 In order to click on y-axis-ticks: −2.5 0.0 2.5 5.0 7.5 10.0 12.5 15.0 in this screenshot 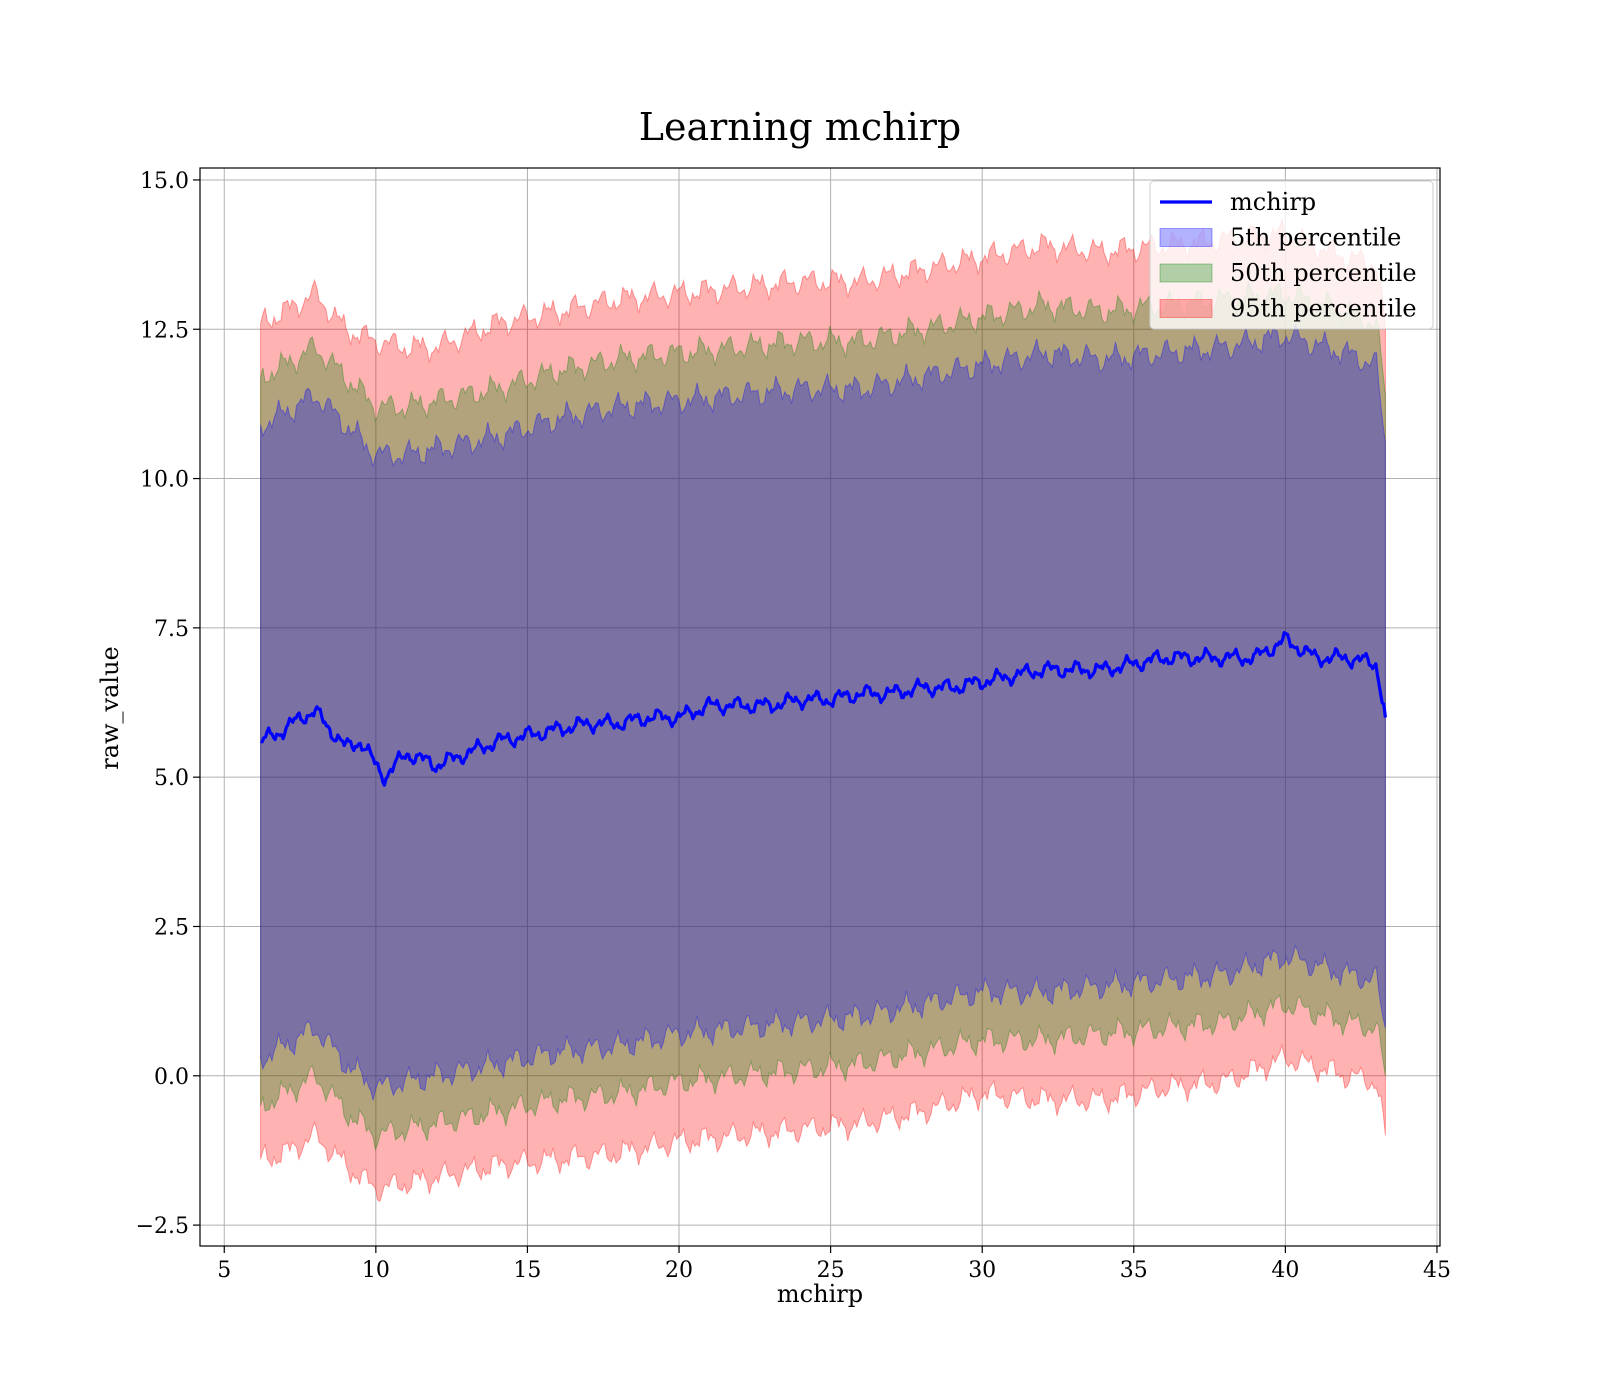, I will do `click(168, 704)`.